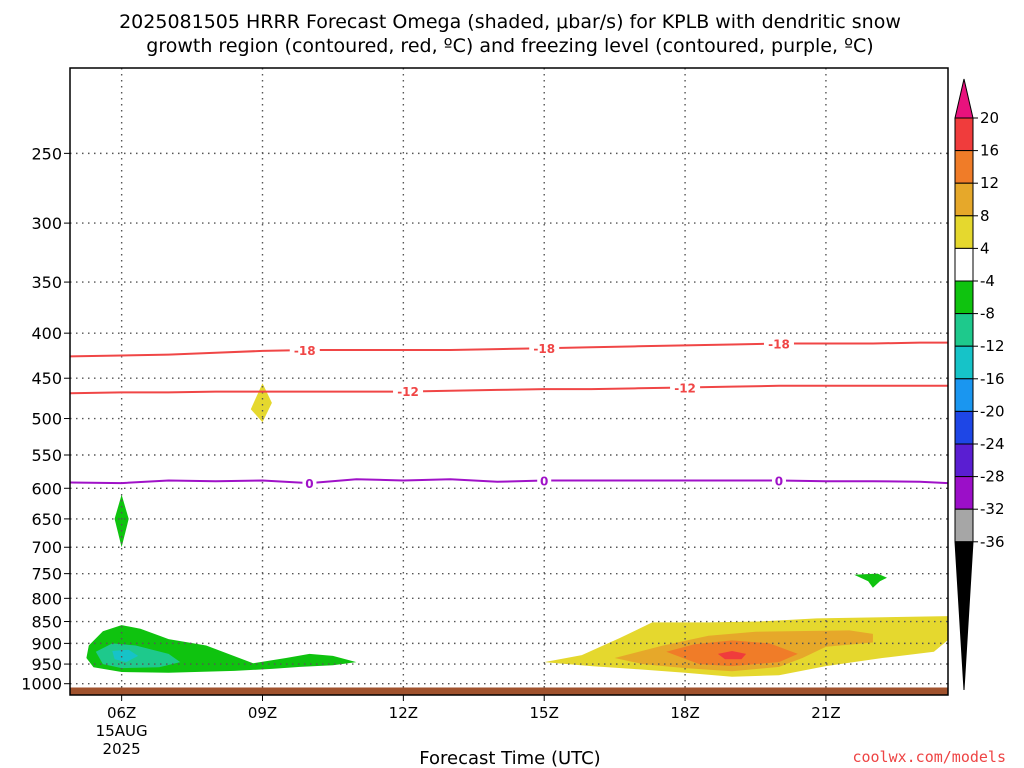 The width and height of the screenshot is (1024, 768). I want to click on x-tick-label-18Z: 18Z, so click(684, 713).